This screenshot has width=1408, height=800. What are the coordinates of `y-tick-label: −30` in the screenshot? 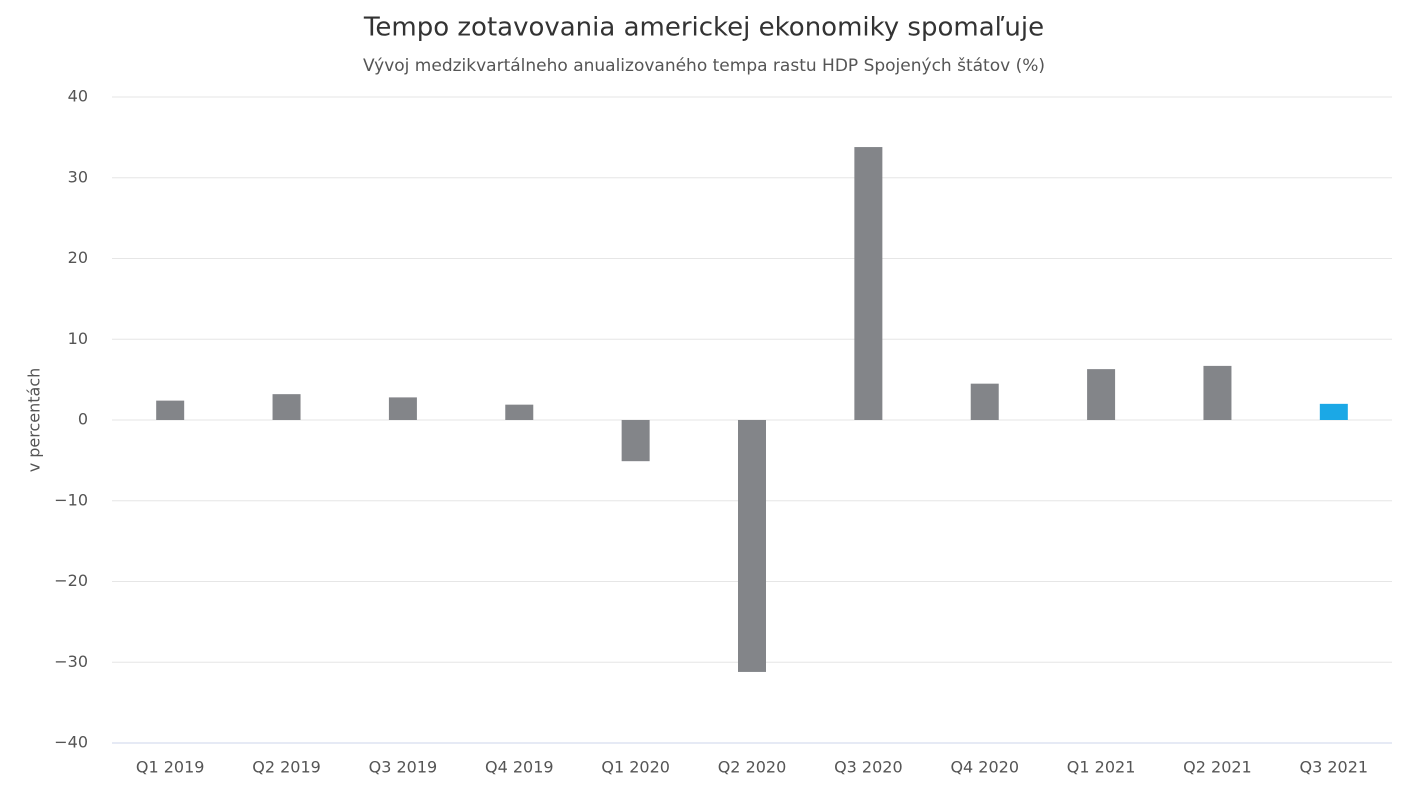 It's located at (71, 661).